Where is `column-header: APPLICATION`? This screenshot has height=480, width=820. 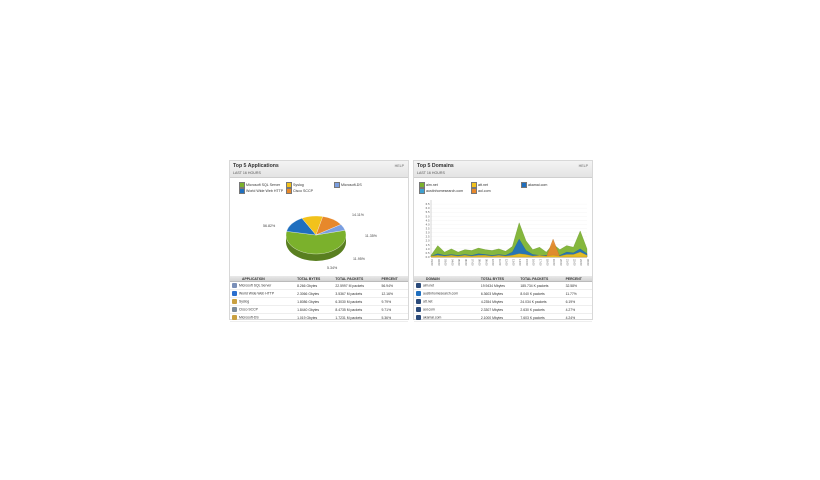 column-header: APPLICATION is located at coordinates (263, 279).